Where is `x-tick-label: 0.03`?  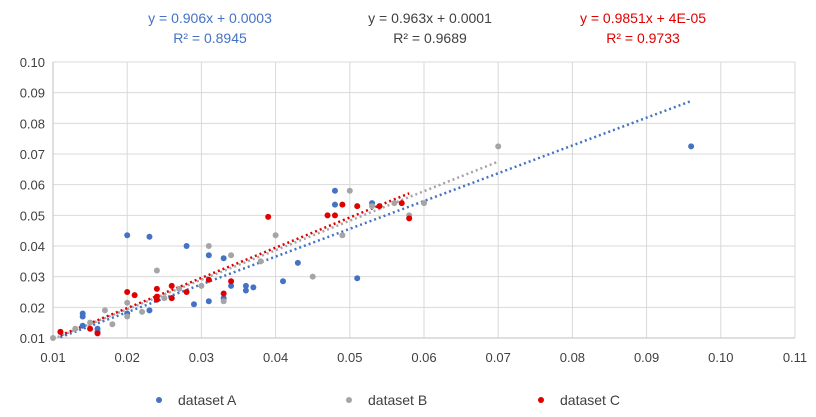
x-tick-label: 0.03 is located at coordinates (201, 357).